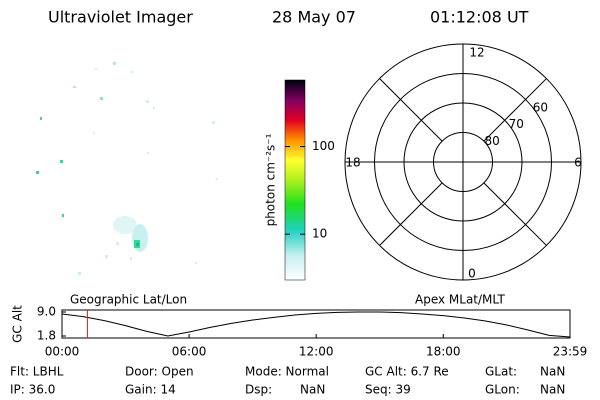 The width and height of the screenshot is (600, 400). What do you see at coordinates (578, 163) in the screenshot?
I see `mlt-label: 6` at bounding box center [578, 163].